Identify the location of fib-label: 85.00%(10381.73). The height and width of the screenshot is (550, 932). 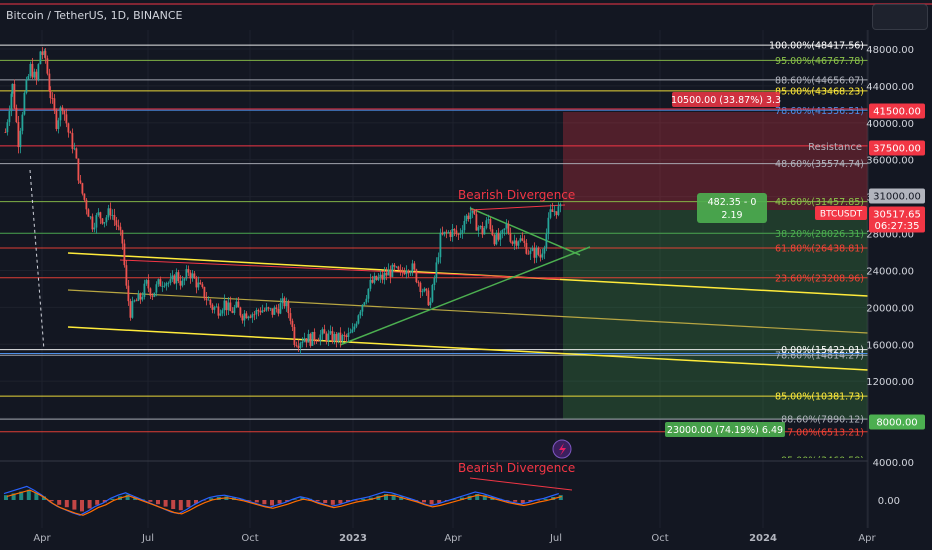
(819, 397).